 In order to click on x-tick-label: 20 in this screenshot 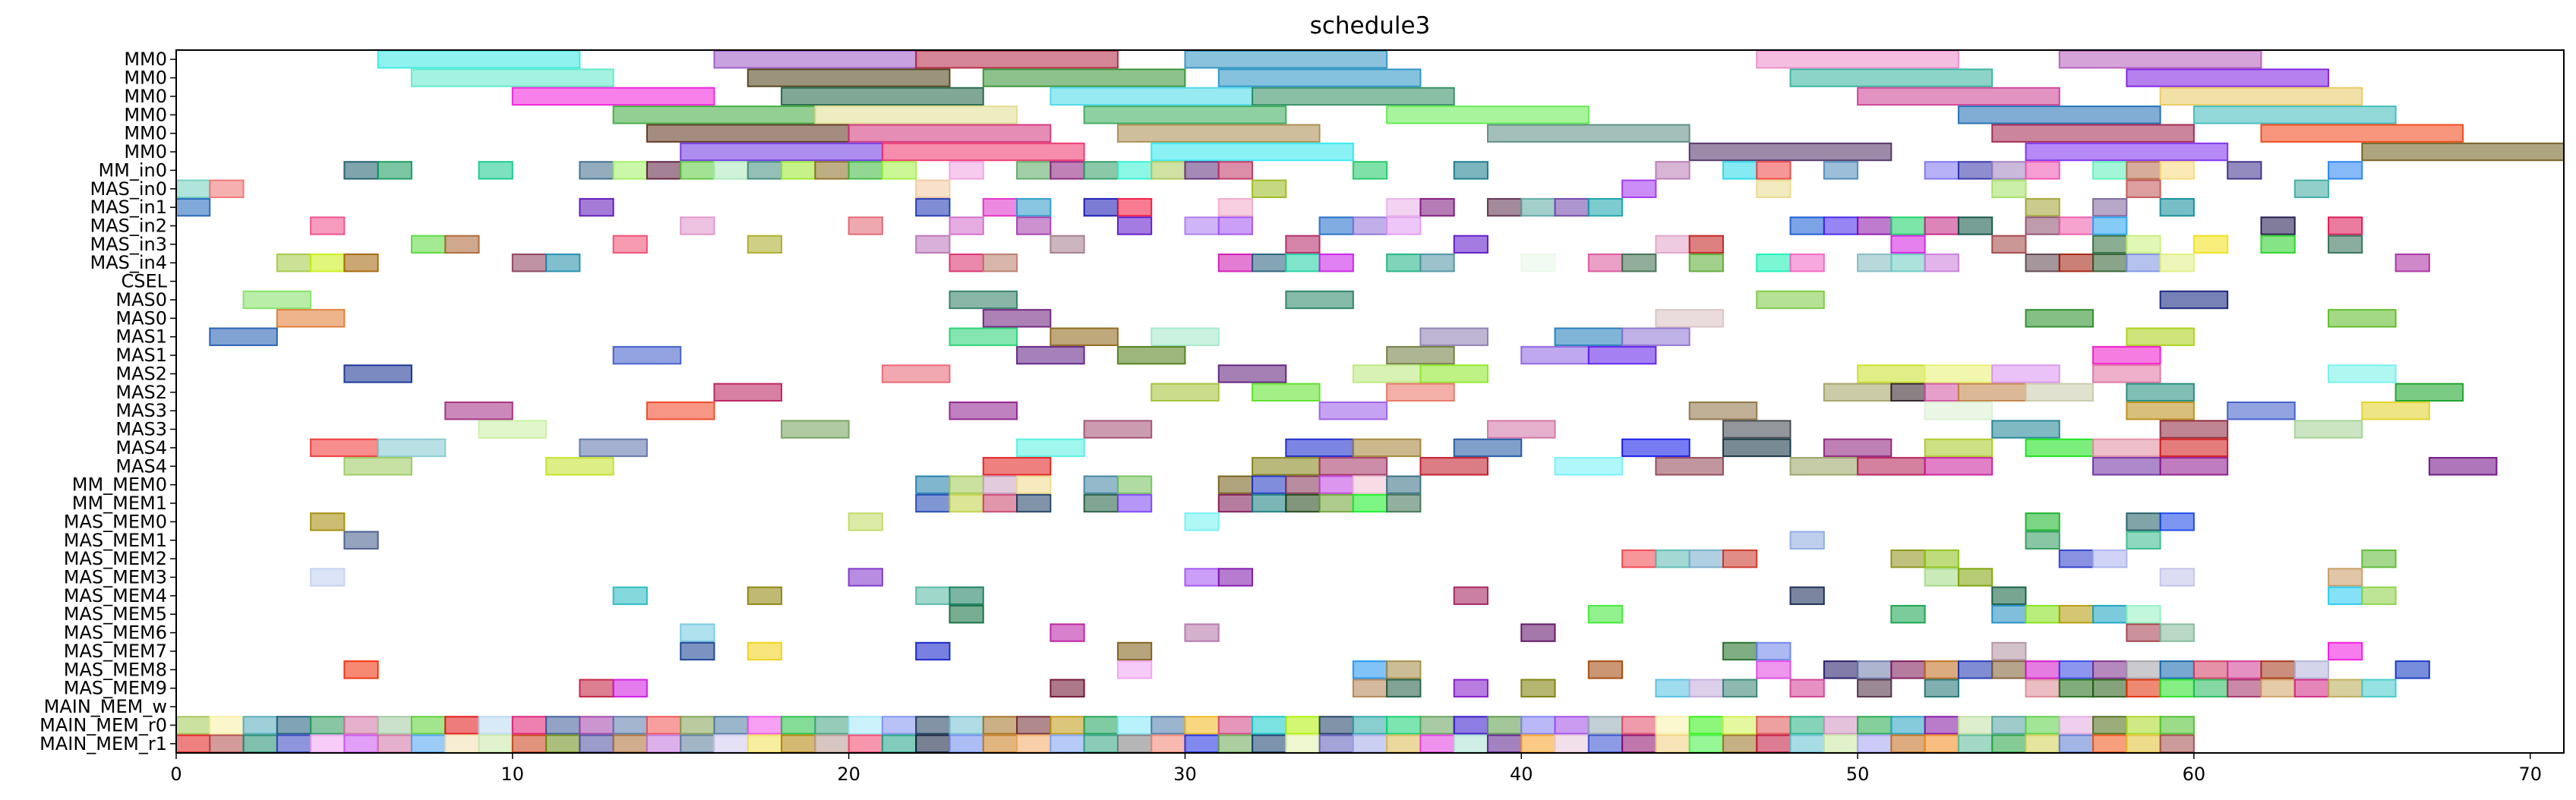, I will do `click(848, 774)`.